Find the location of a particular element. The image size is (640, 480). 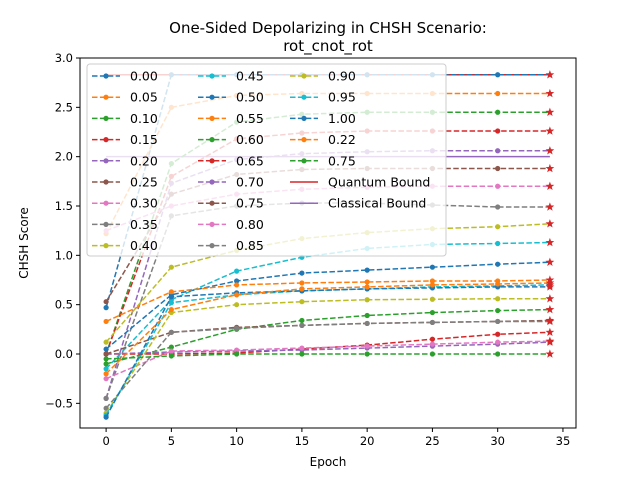

legend-label: 0.60 is located at coordinates (250, 139).